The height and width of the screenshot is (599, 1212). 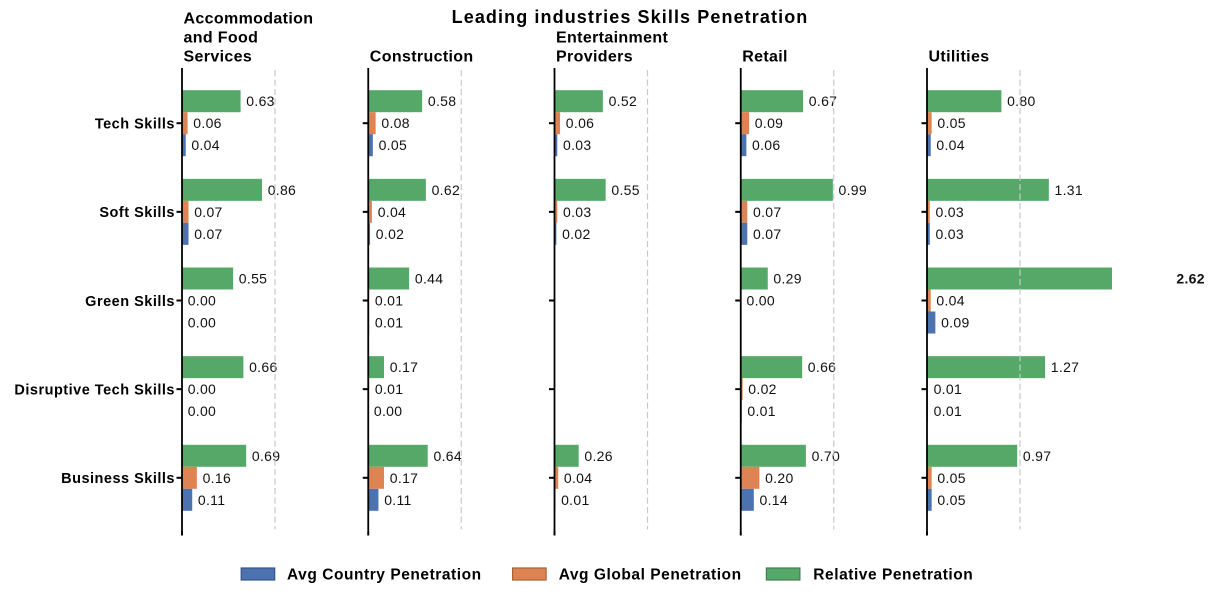 I want to click on svg-text: Green Skills, so click(x=130, y=302).